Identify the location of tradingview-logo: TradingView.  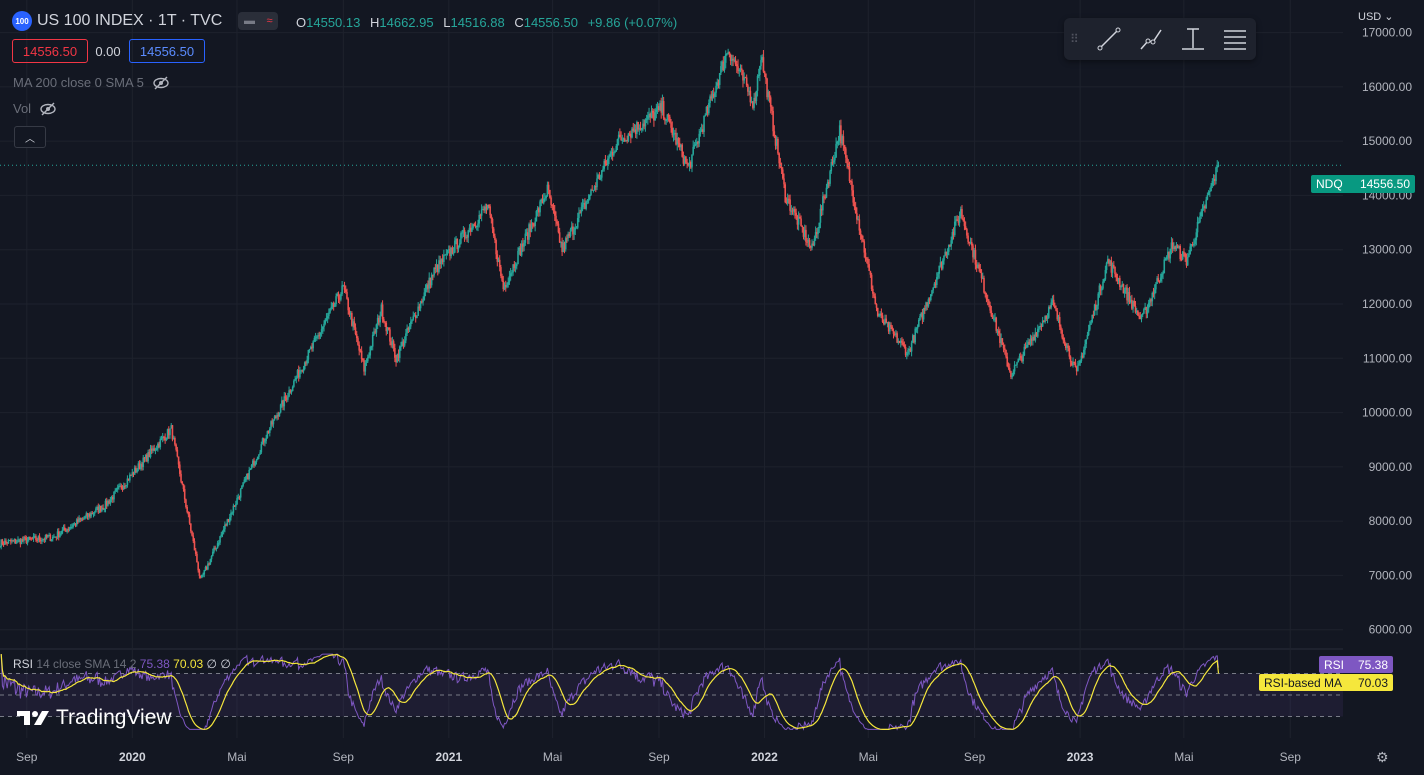
(94, 718).